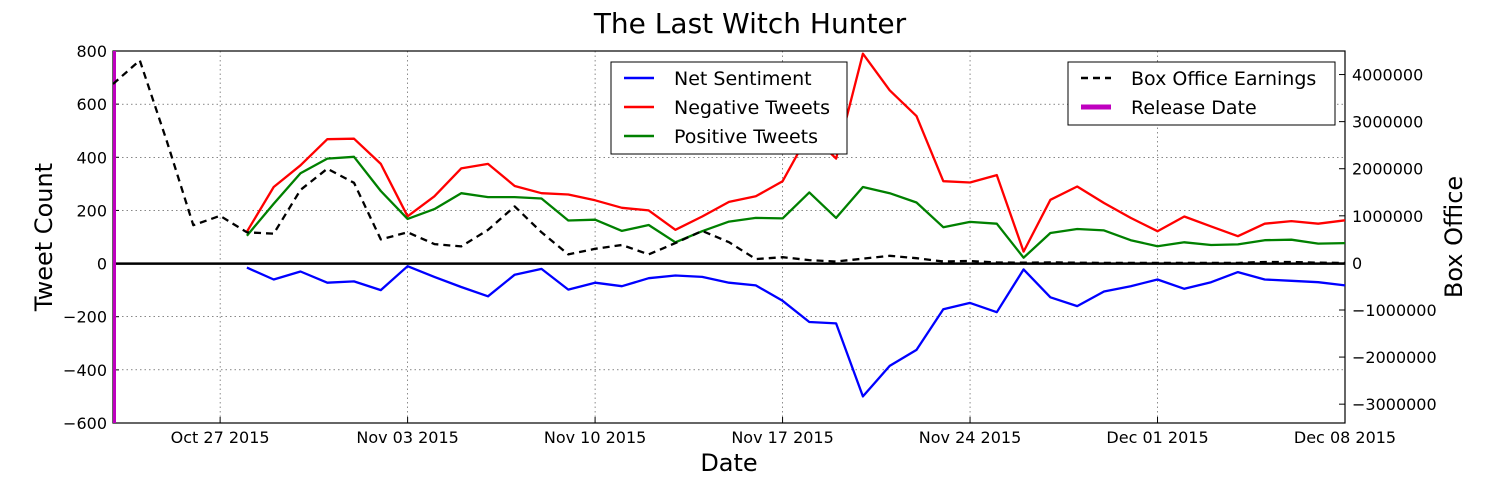 The width and height of the screenshot is (1500, 500). What do you see at coordinates (91, 157) in the screenshot?
I see `y-tick-label: 400` at bounding box center [91, 157].